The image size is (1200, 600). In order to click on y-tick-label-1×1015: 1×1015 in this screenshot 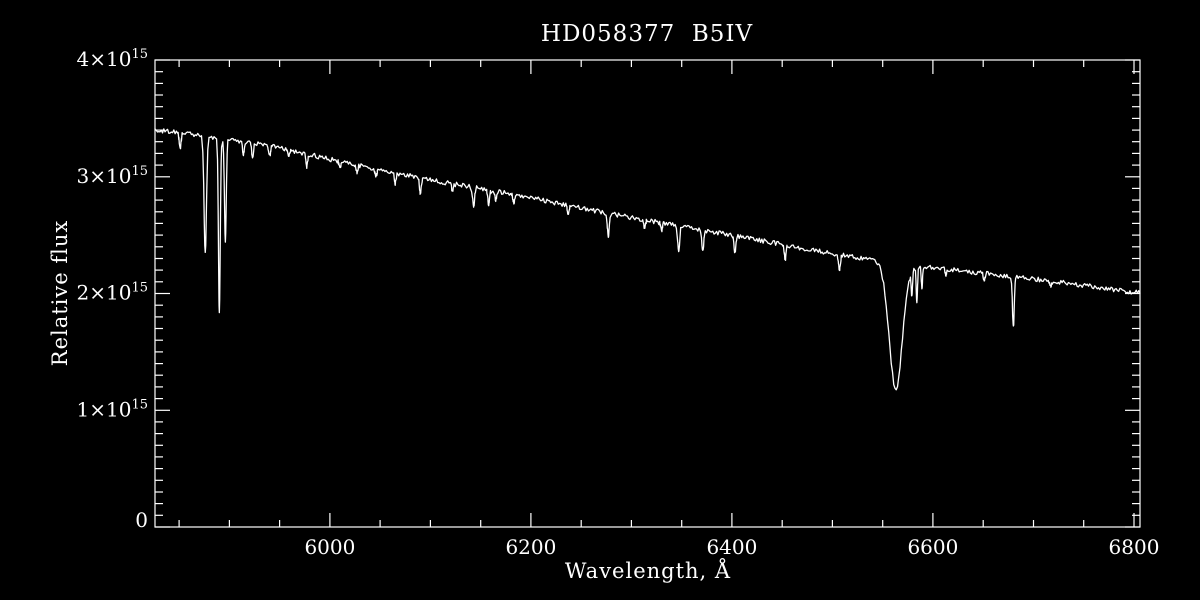, I will do `click(112, 409)`.